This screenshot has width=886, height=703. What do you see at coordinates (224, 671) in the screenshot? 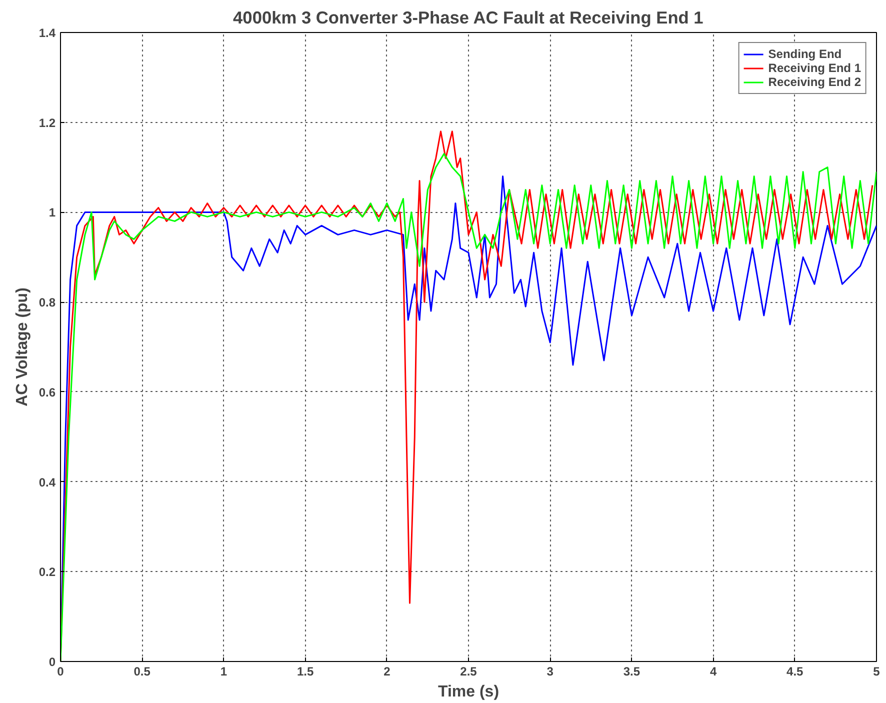
I see `x-tick-label: 1` at bounding box center [224, 671].